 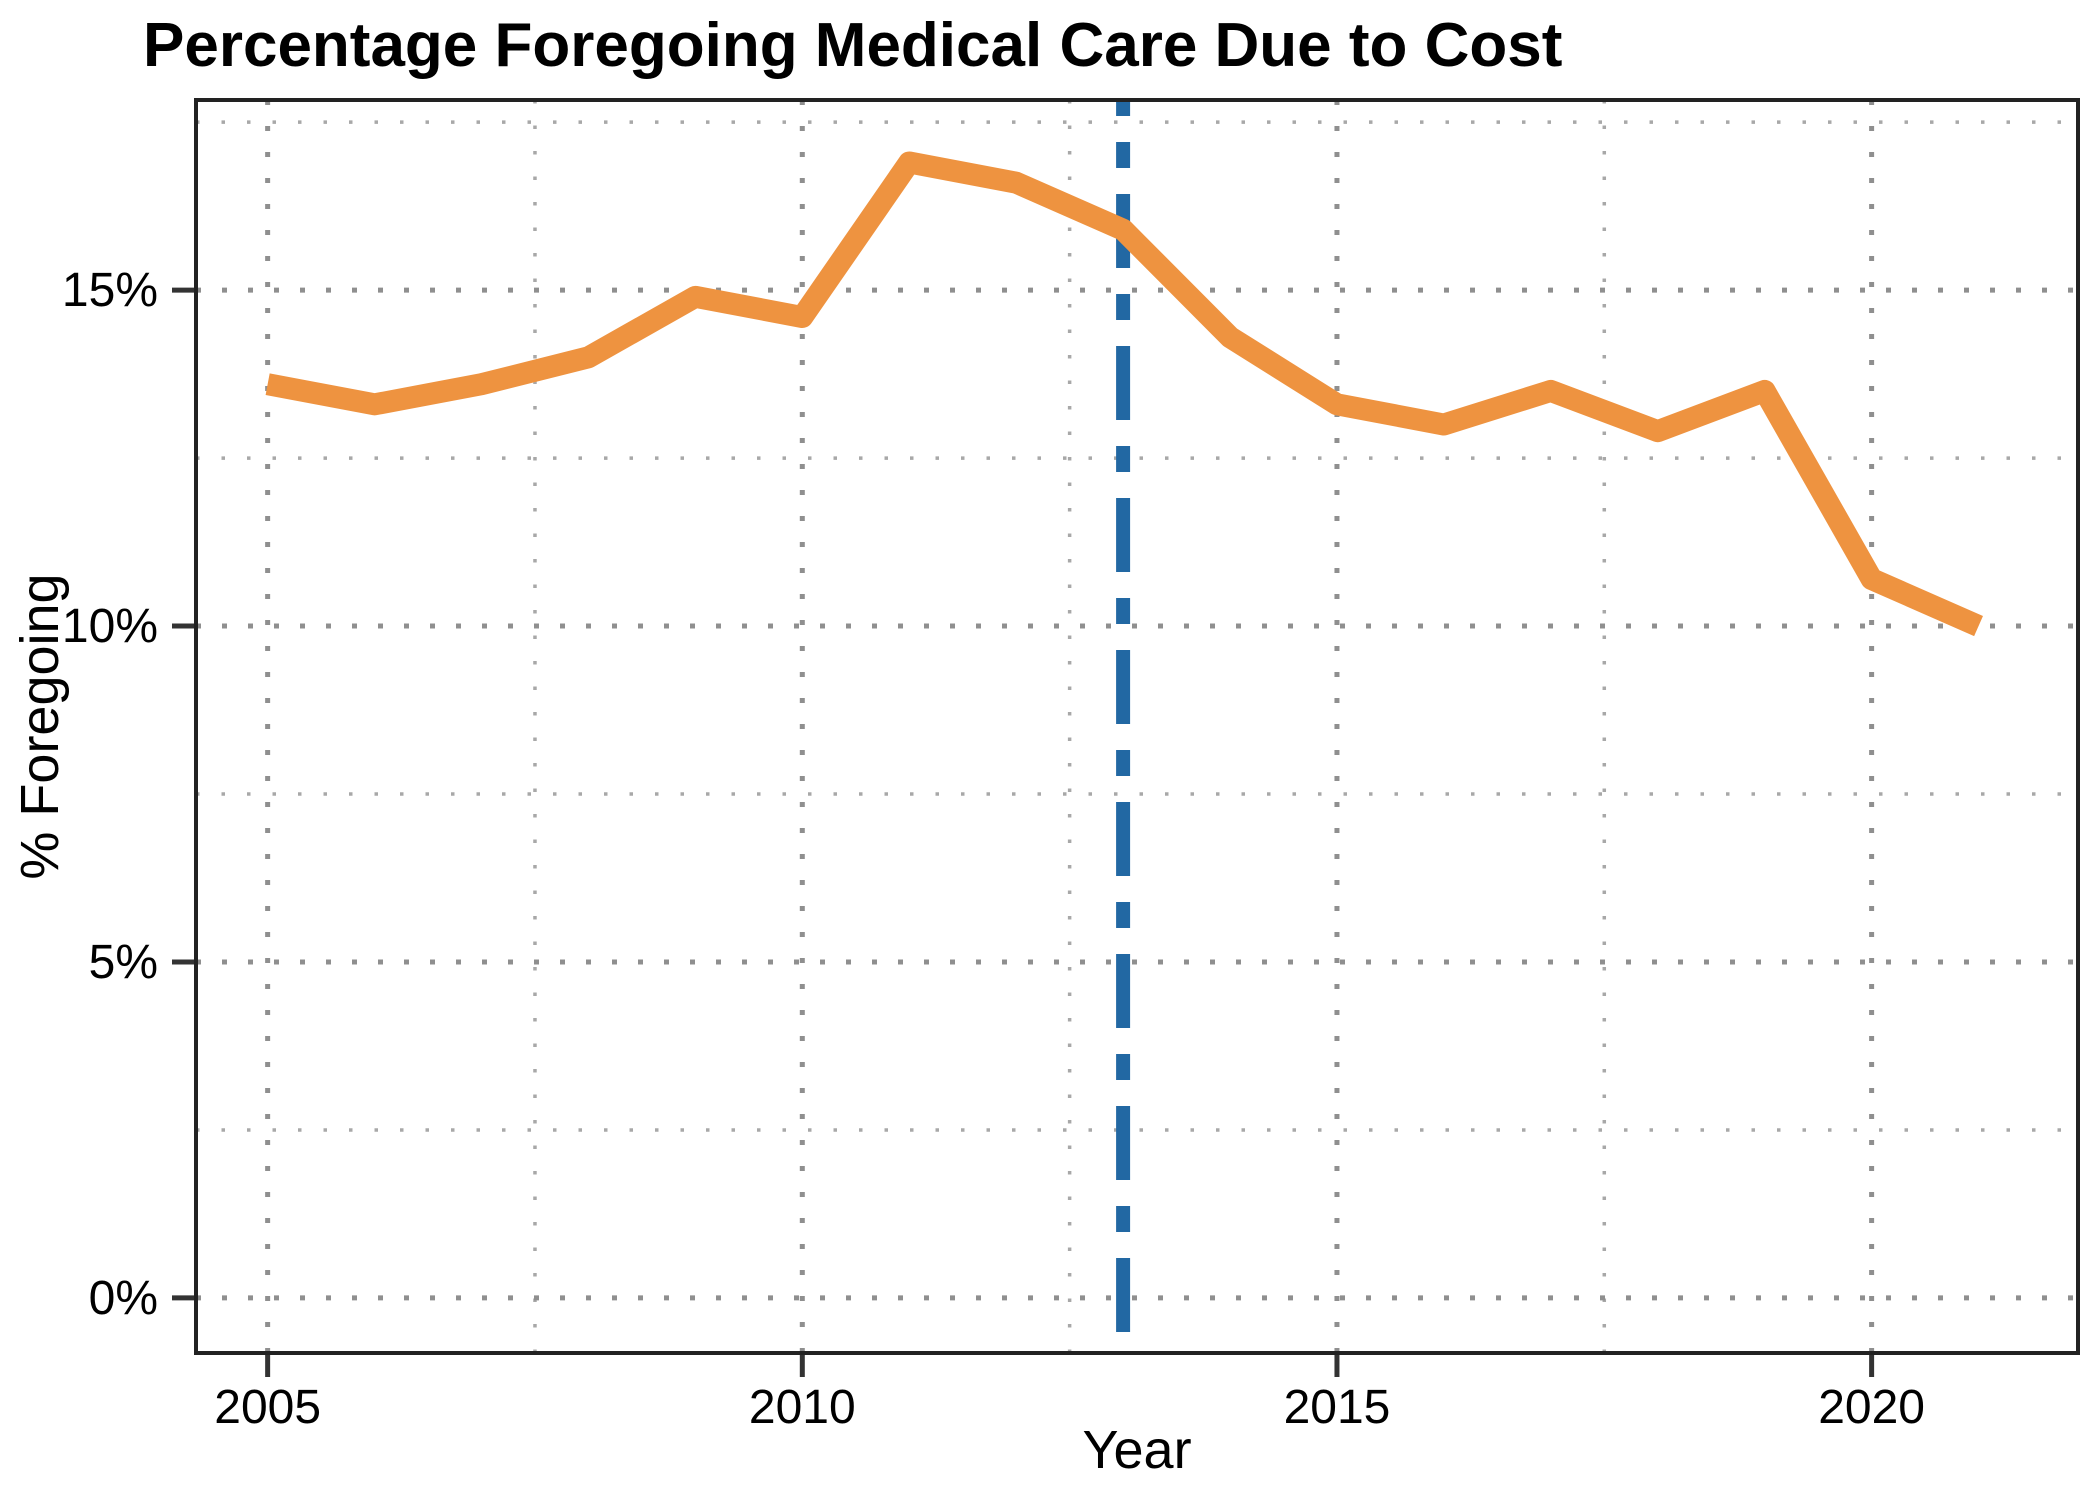 What do you see at coordinates (1337, 1407) in the screenshot?
I see `x-tick-label-2015: 2015` at bounding box center [1337, 1407].